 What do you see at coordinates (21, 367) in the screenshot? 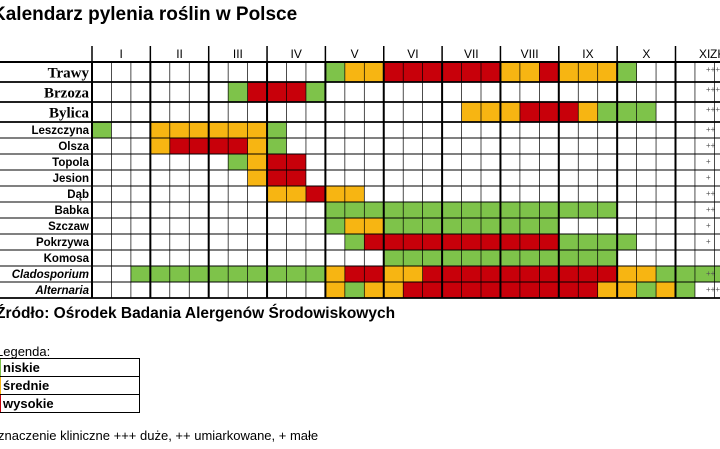
I see `legend-label-low: niskie` at bounding box center [21, 367].